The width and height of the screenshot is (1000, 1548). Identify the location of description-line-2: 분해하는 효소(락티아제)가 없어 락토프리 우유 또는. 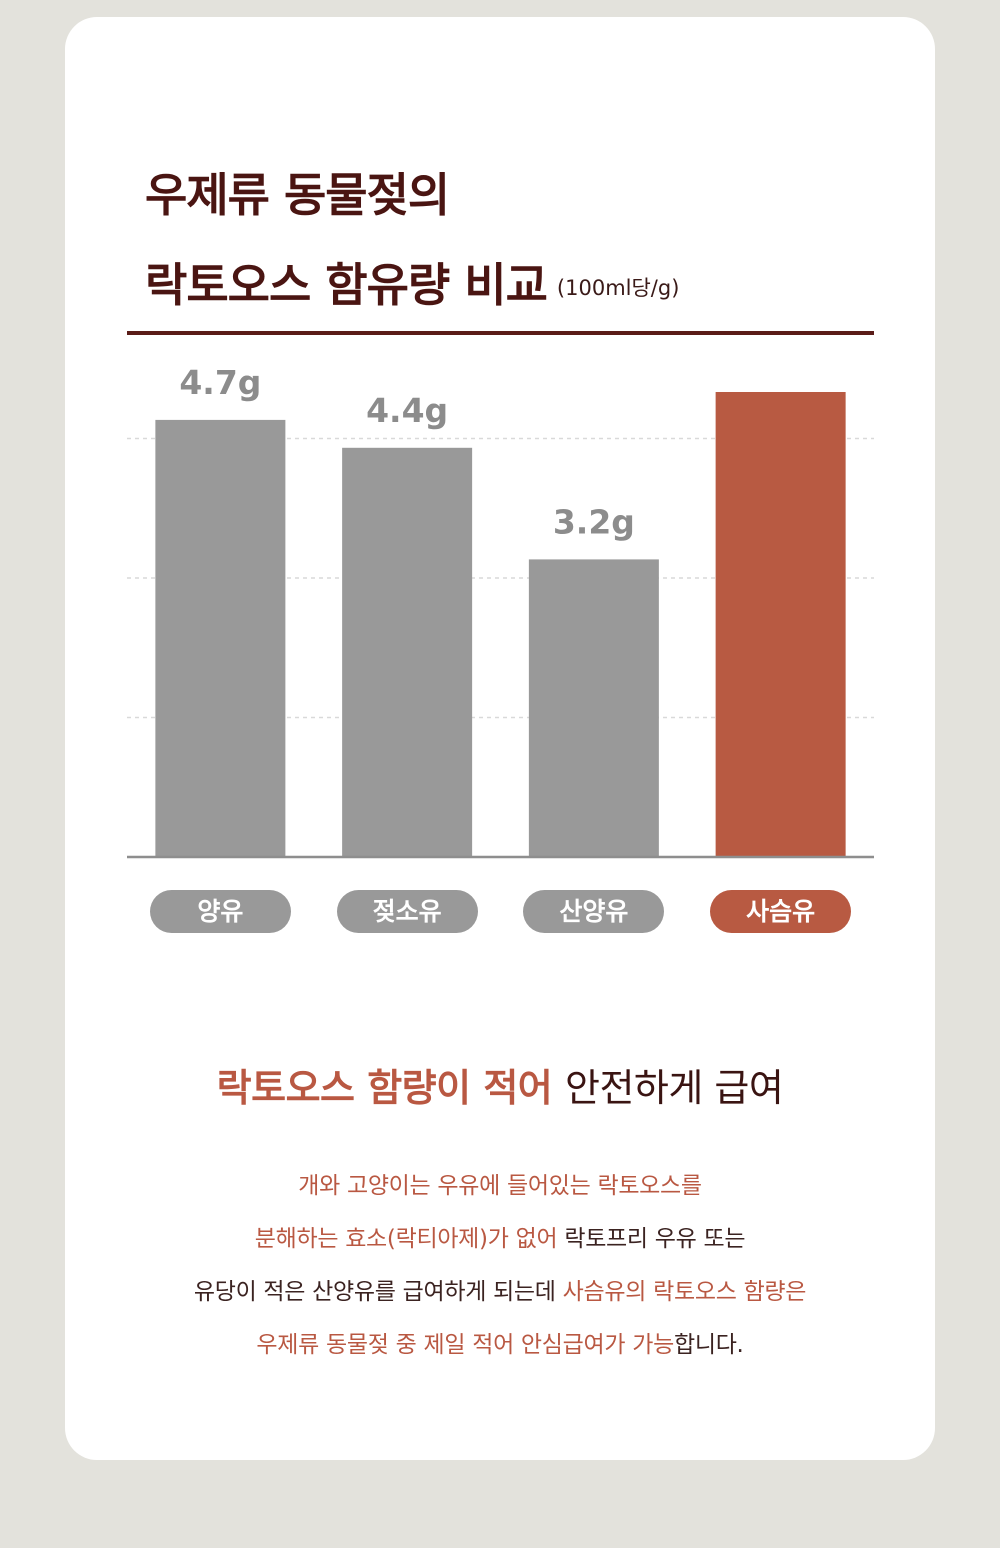
(500, 1239).